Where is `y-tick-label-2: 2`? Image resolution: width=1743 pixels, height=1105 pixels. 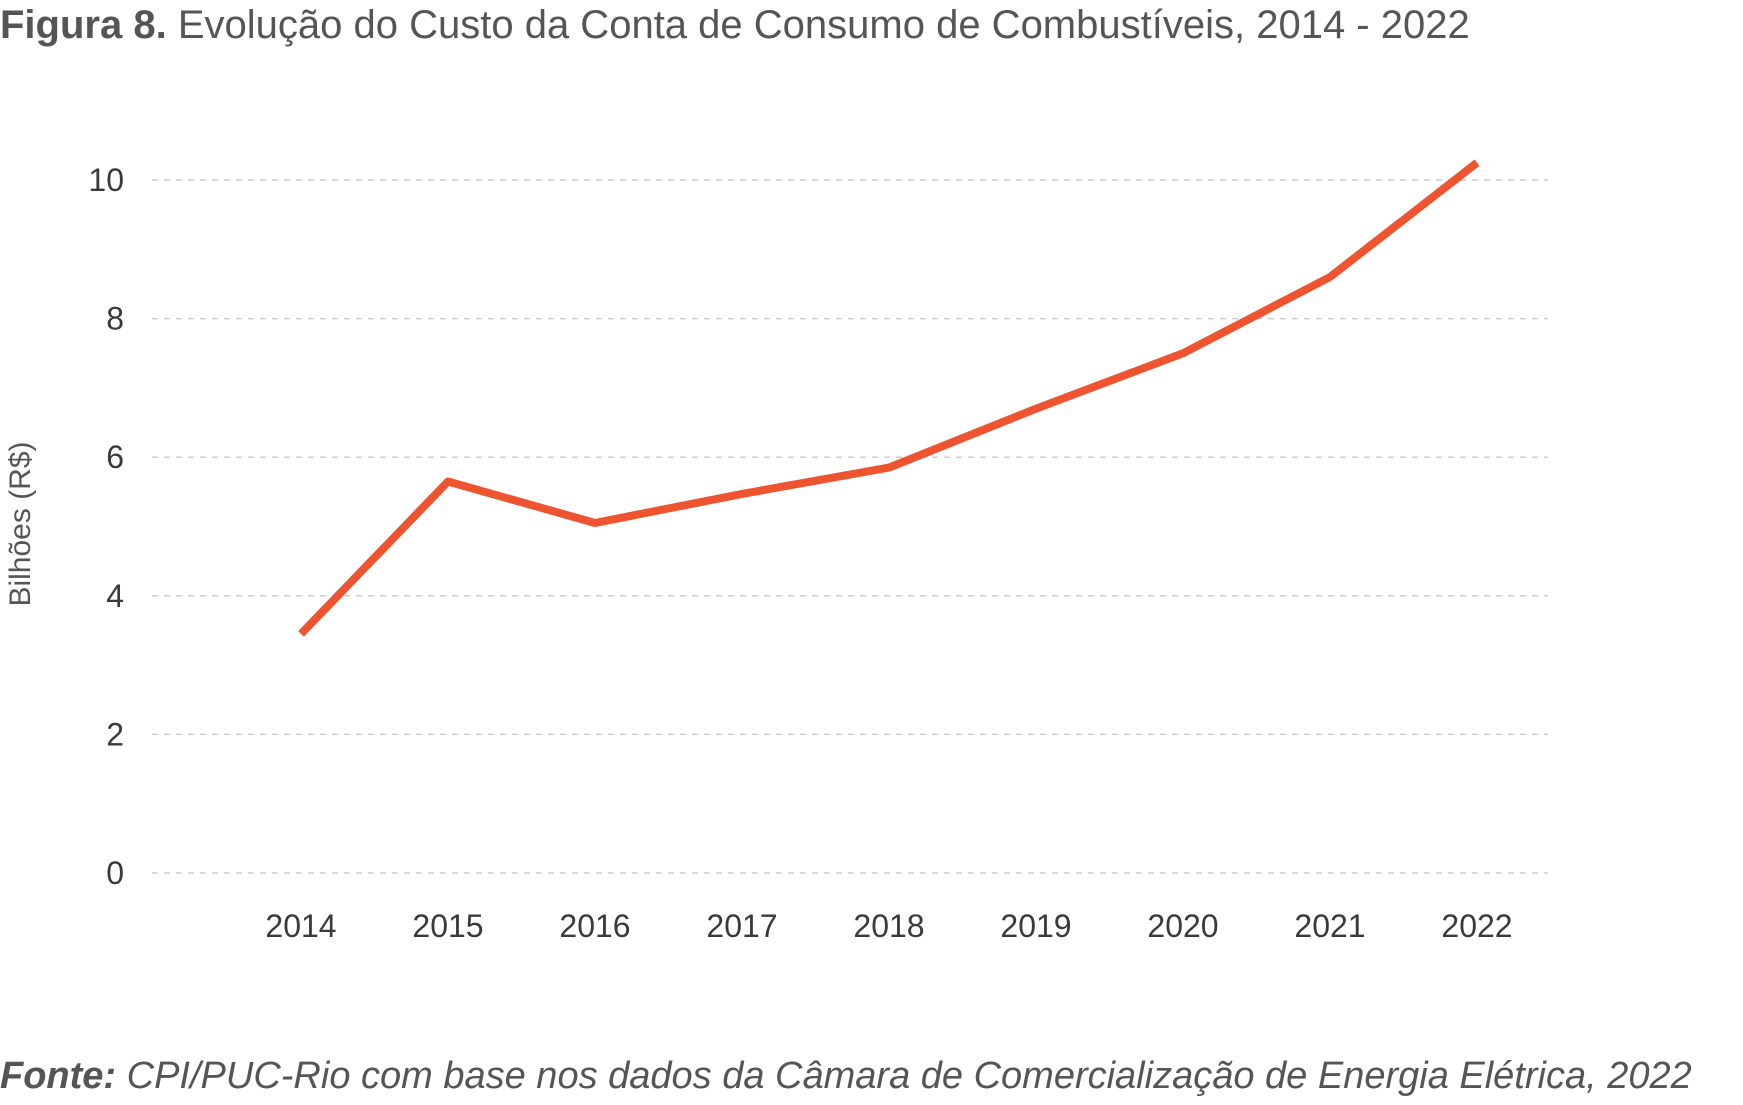 y-tick-label-2: 2 is located at coordinates (115, 734).